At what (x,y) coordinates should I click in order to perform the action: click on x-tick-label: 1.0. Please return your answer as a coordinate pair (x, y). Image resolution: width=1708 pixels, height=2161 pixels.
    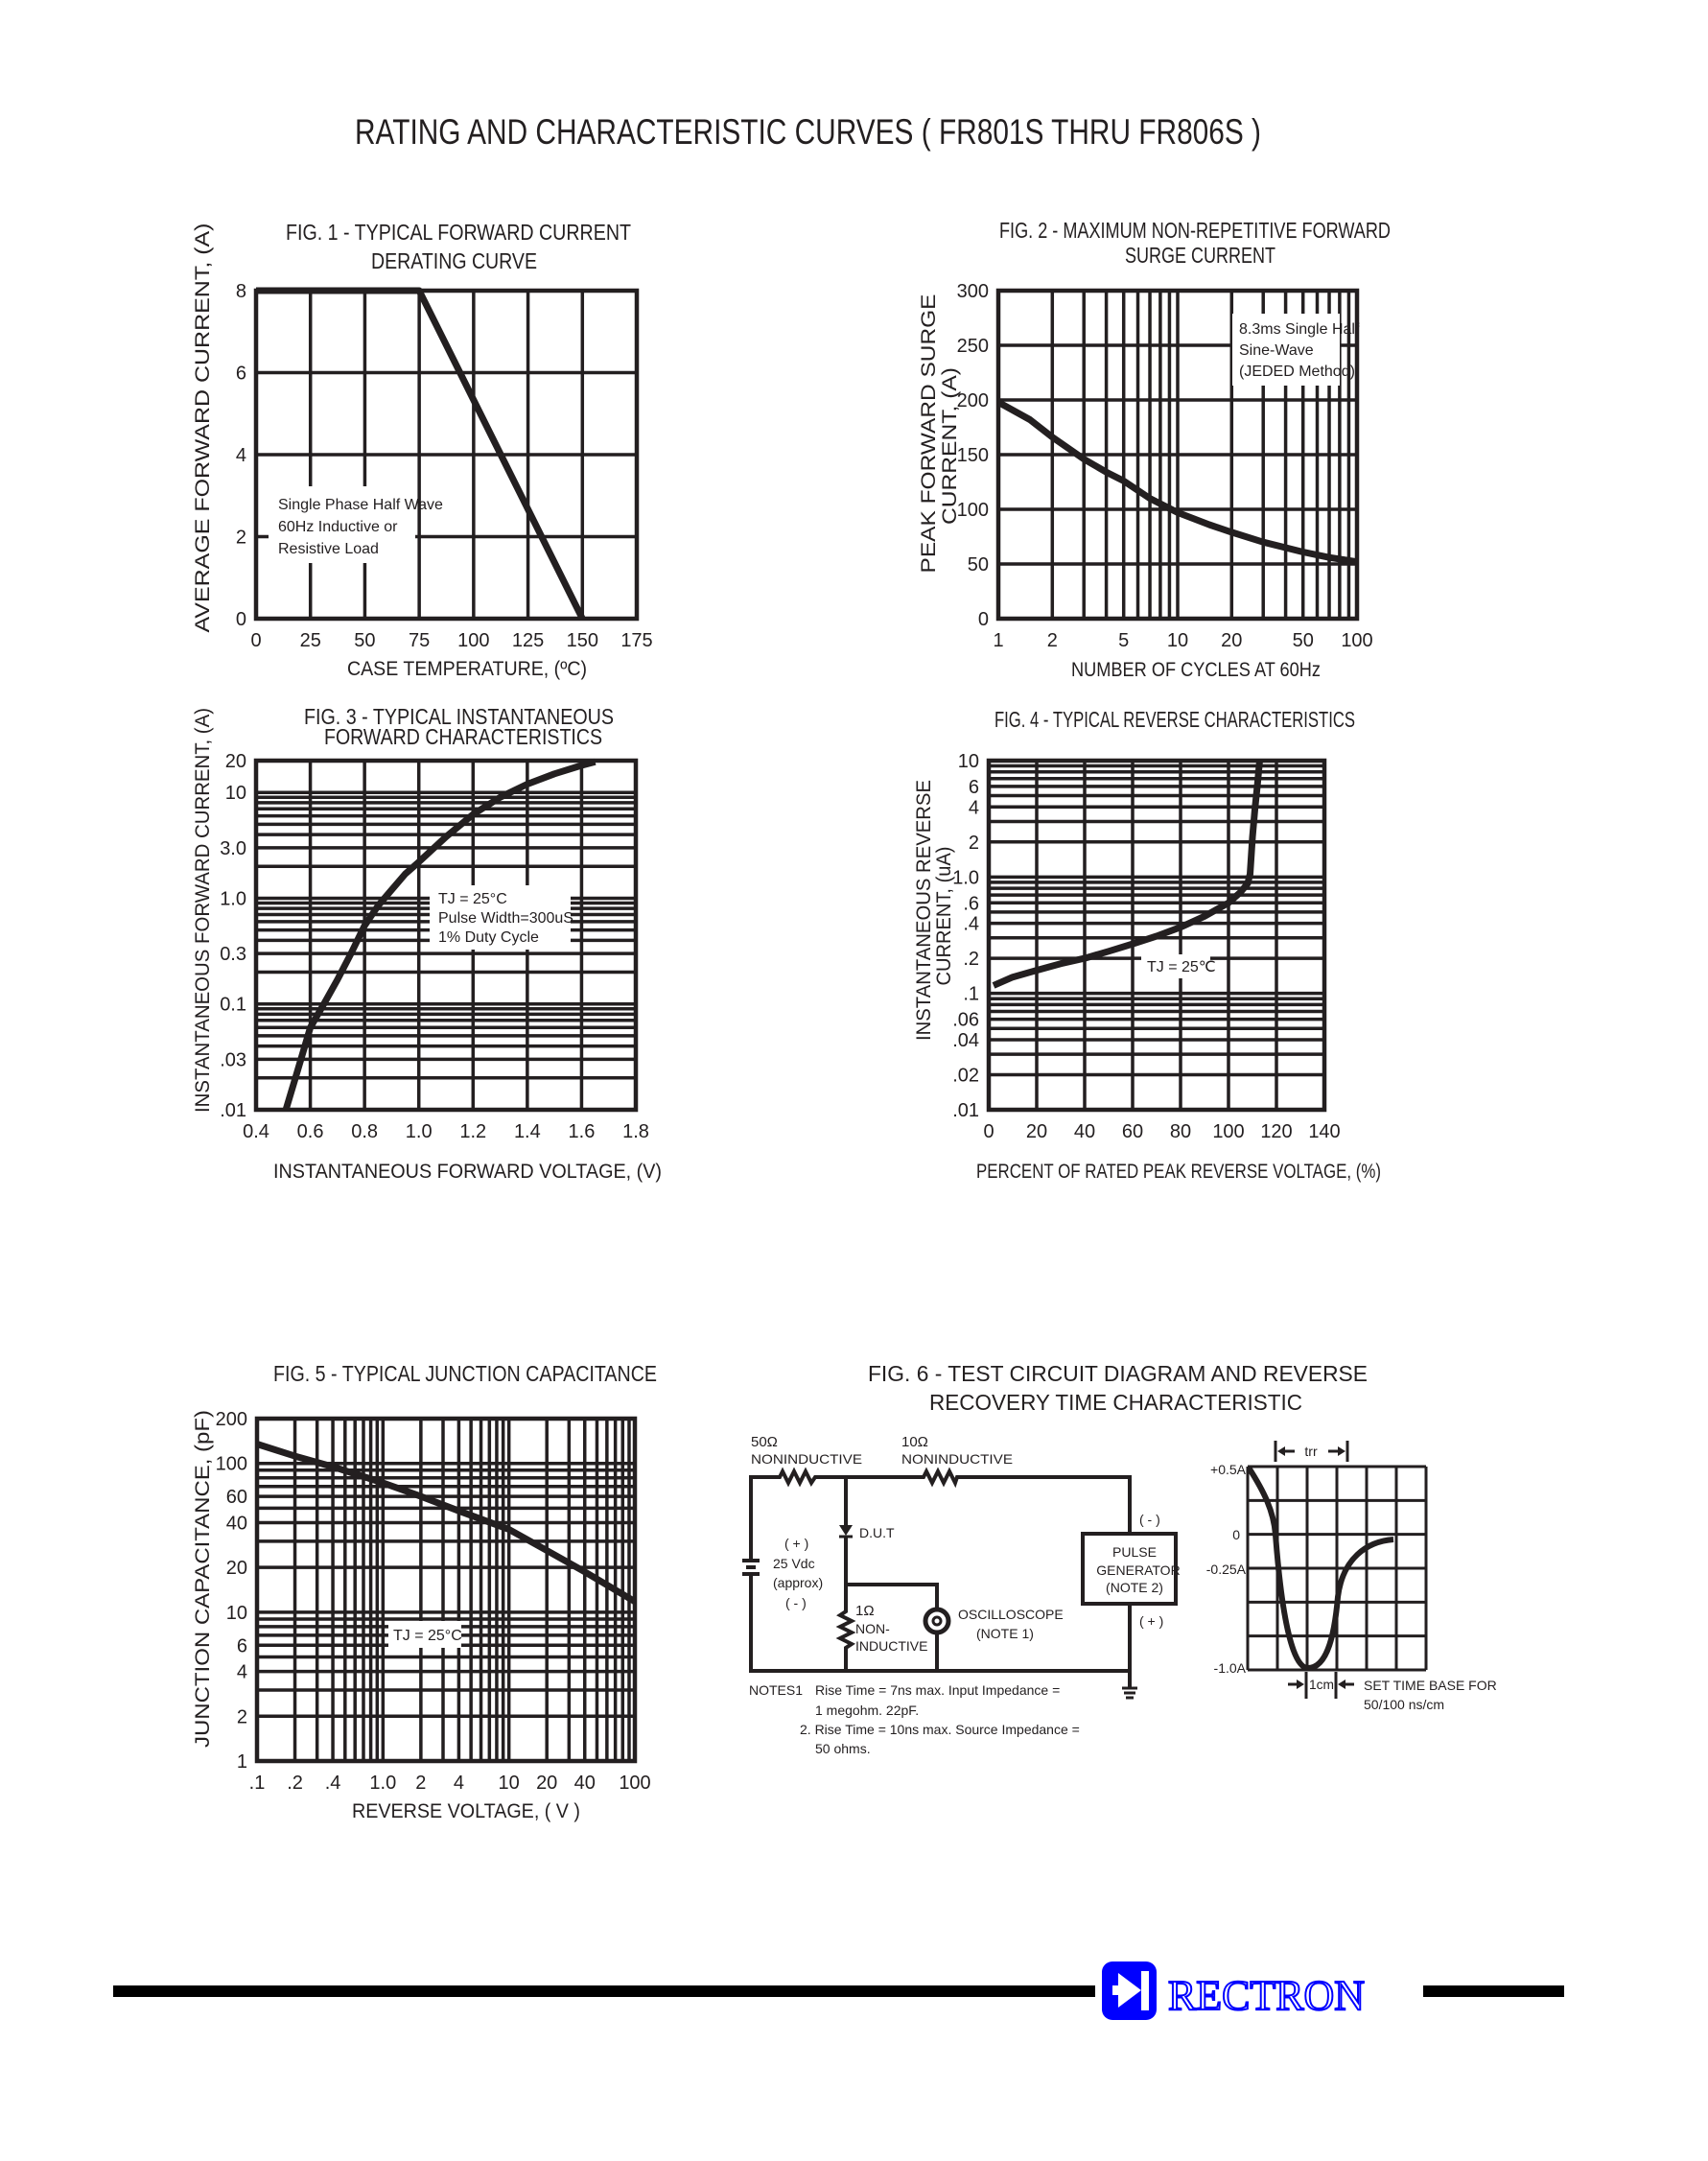
    Looking at the image, I should click on (420, 1131).